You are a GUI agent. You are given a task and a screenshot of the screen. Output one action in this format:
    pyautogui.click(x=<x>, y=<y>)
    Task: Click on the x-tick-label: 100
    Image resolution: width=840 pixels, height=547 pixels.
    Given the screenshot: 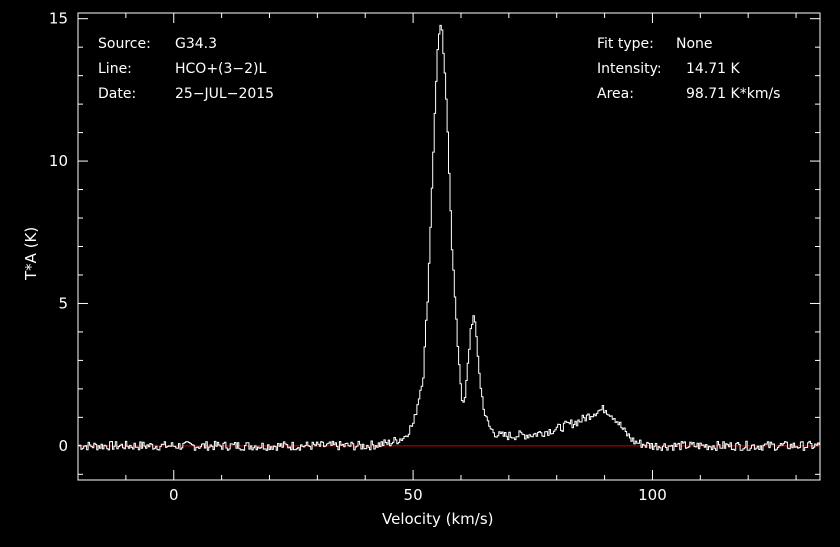 What is the action you would take?
    pyautogui.click(x=652, y=495)
    